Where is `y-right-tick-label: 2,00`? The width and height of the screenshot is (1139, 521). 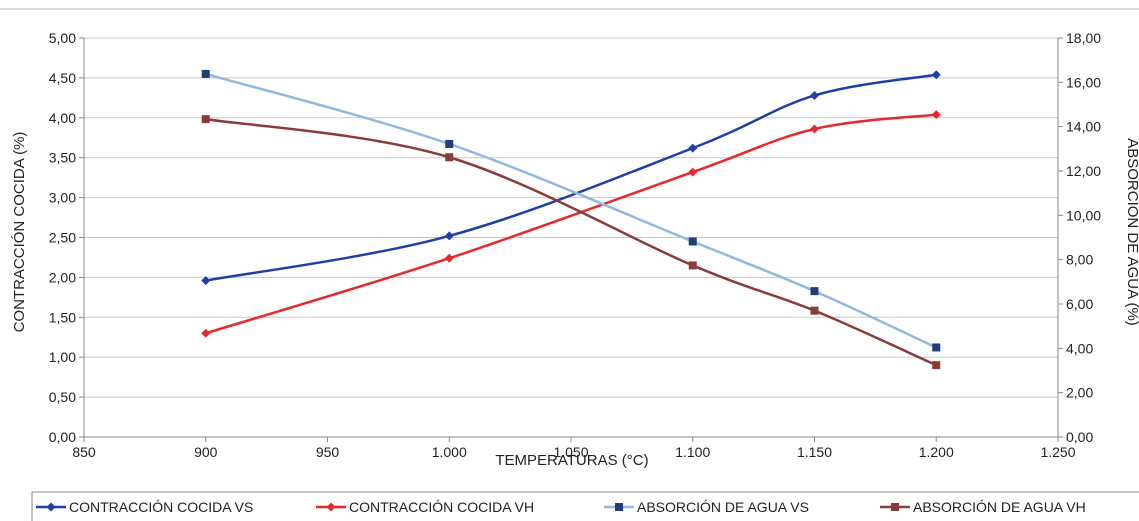 y-right-tick-label: 2,00 is located at coordinates (1079, 393).